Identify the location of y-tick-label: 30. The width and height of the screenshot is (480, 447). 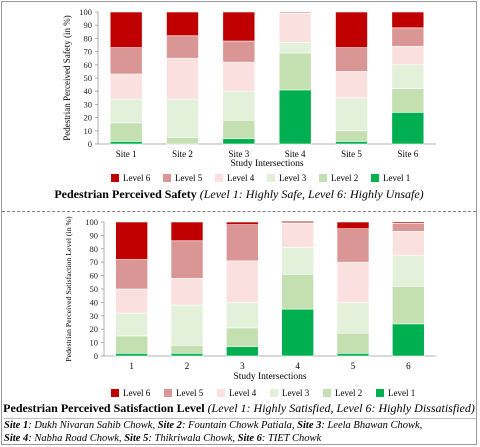
(88, 104).